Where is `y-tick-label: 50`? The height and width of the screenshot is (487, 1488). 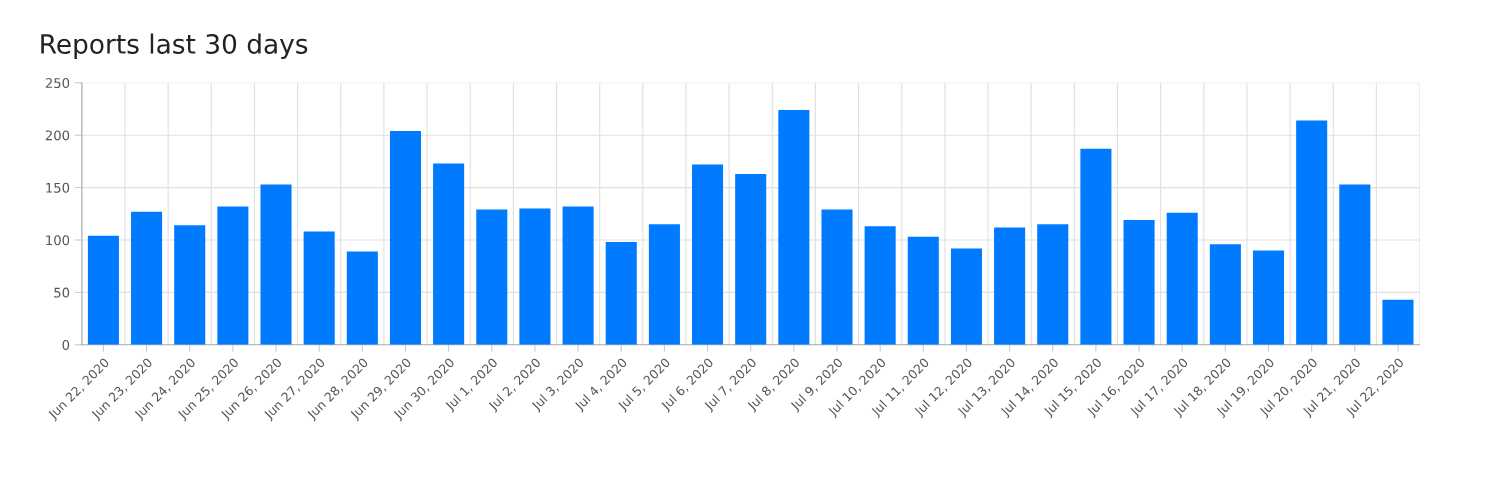
y-tick-label: 50 is located at coordinates (62, 292).